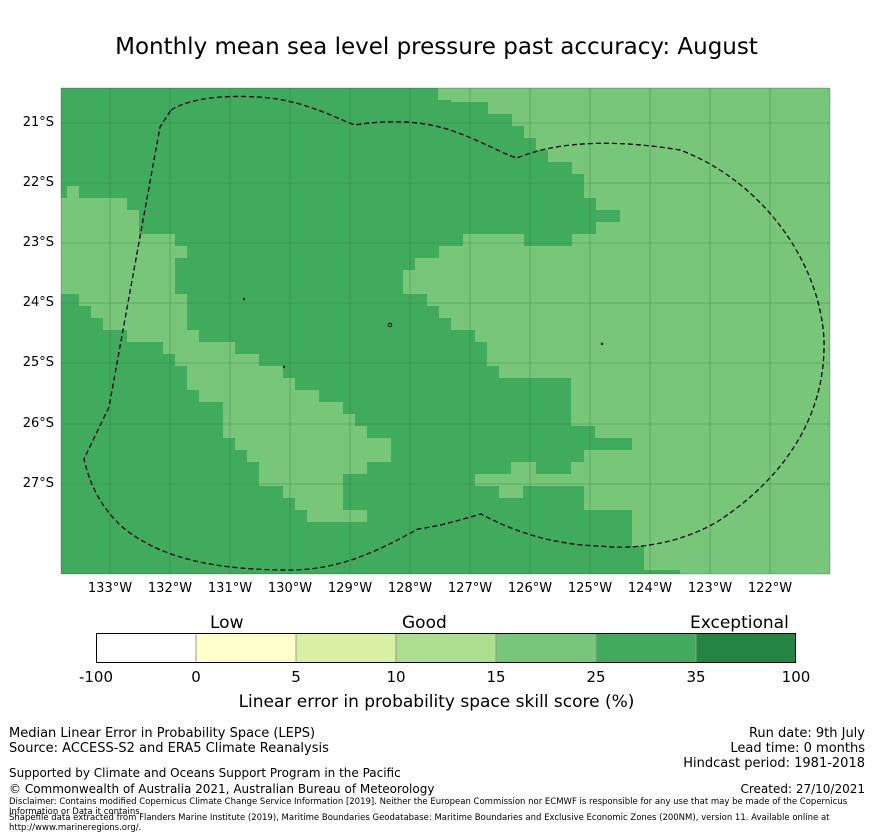  I want to click on colorbar-tick: 10, so click(396, 677).